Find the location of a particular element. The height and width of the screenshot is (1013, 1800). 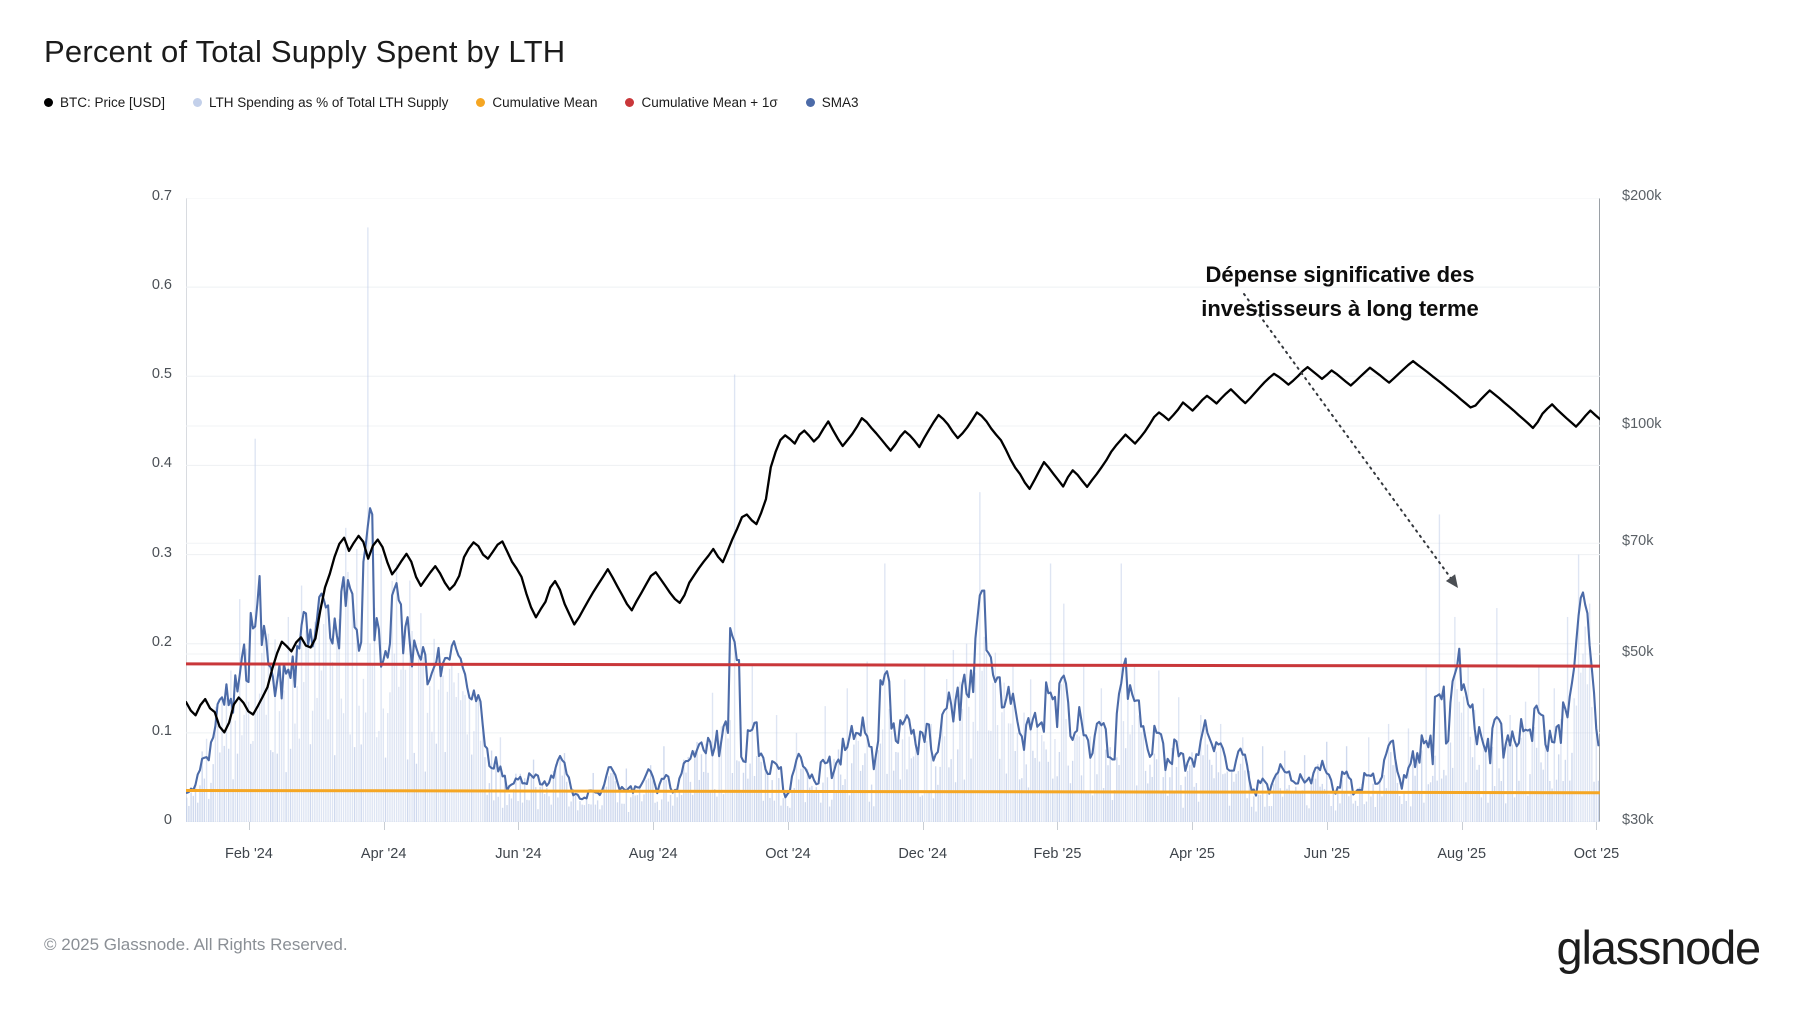

y-axis-right-tick-label: $30k is located at coordinates (1638, 820).